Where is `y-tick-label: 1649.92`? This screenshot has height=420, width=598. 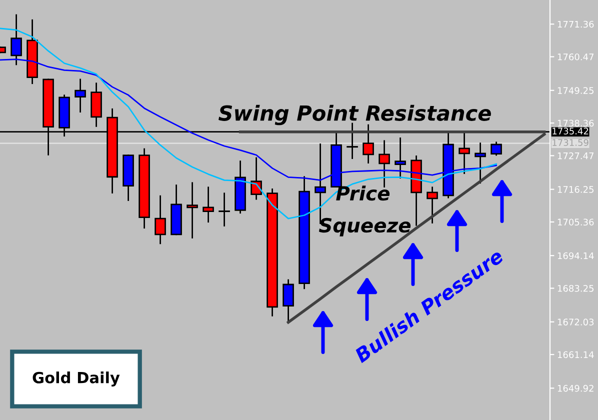
y-tick-label: 1649.92 is located at coordinates (576, 388).